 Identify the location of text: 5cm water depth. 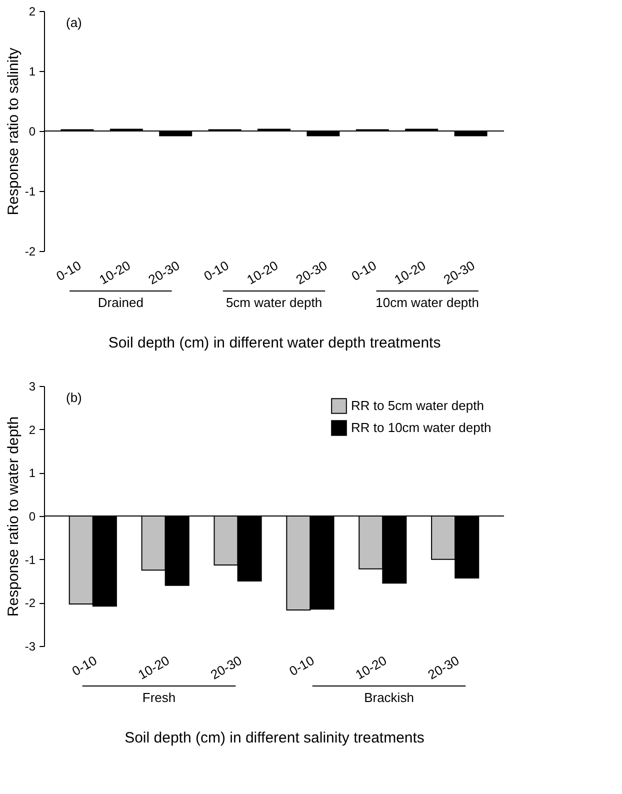
(274, 302).